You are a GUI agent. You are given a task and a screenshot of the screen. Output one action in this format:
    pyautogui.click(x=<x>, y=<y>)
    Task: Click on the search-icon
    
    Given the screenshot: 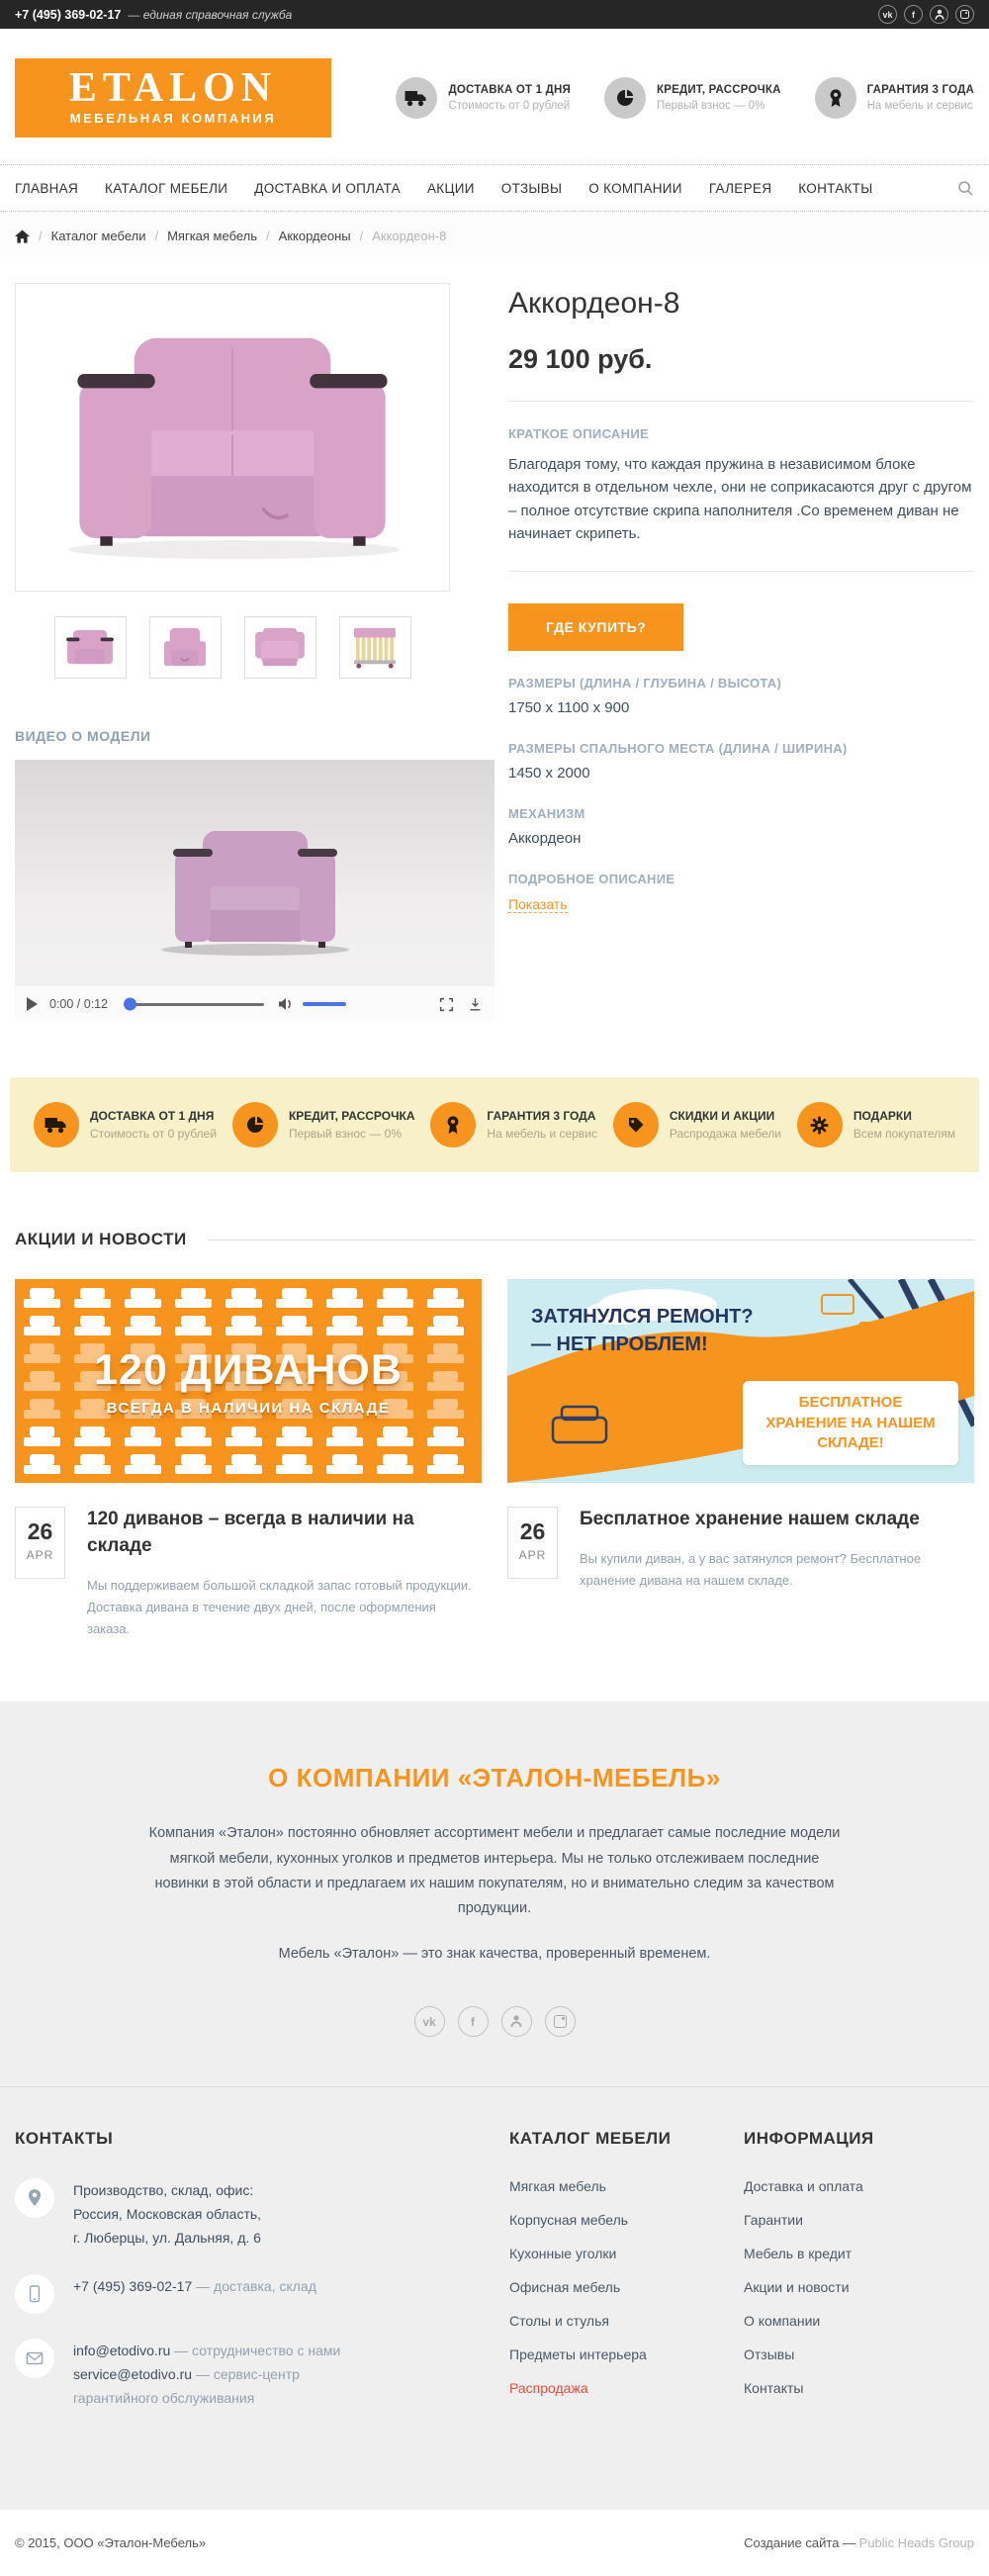 What is the action you would take?
    pyautogui.click(x=965, y=189)
    